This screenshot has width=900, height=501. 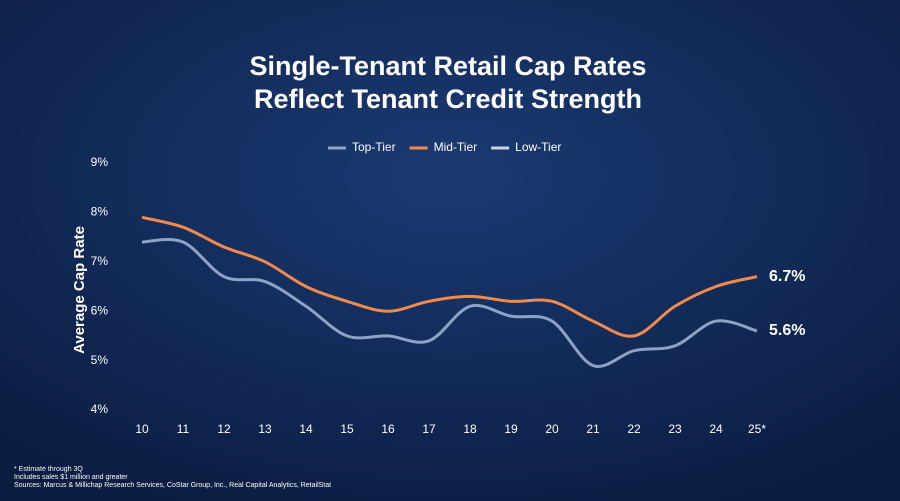 What do you see at coordinates (71, 477) in the screenshot?
I see `footnote: Includes sales $1 million and greater` at bounding box center [71, 477].